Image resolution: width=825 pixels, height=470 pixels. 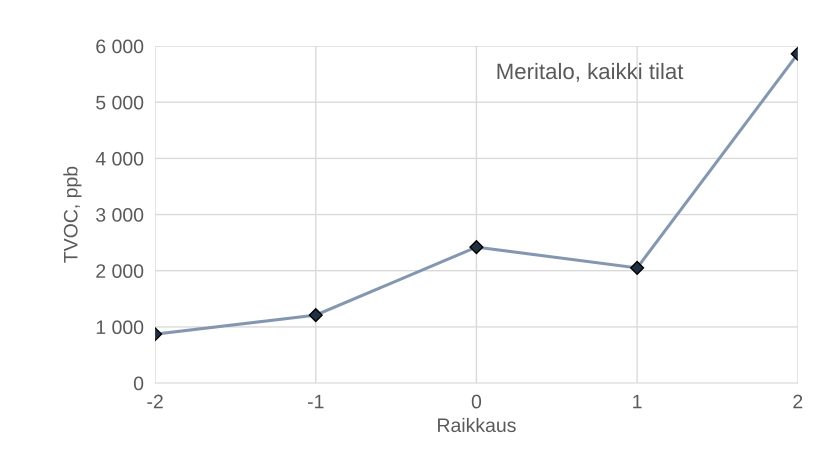 What do you see at coordinates (120, 327) in the screenshot?
I see `y-tick-label: 1 000` at bounding box center [120, 327].